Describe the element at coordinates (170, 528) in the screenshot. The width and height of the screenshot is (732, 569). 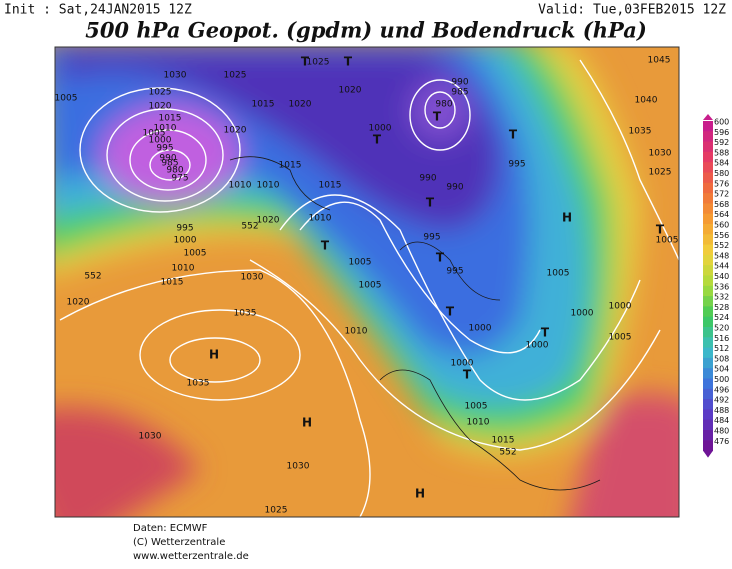
I see `footer-line: Daten: ECMWF` at that location.